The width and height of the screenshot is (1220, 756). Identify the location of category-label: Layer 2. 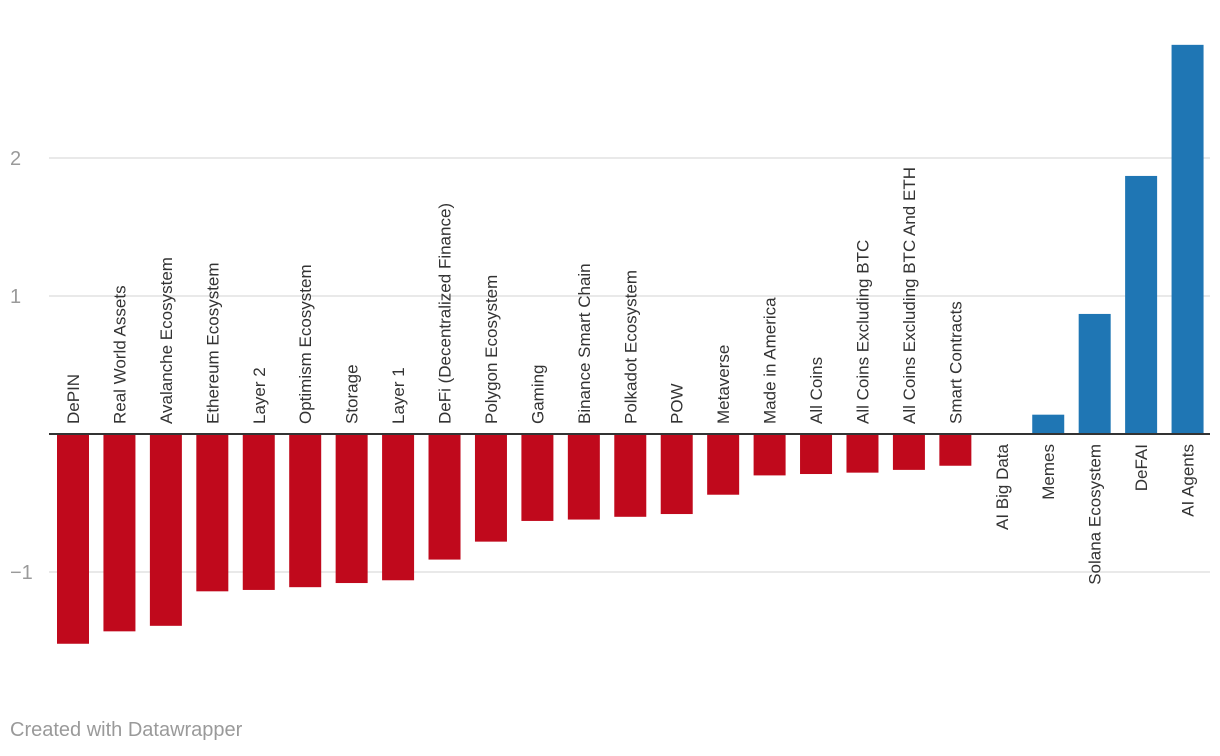
(259, 395).